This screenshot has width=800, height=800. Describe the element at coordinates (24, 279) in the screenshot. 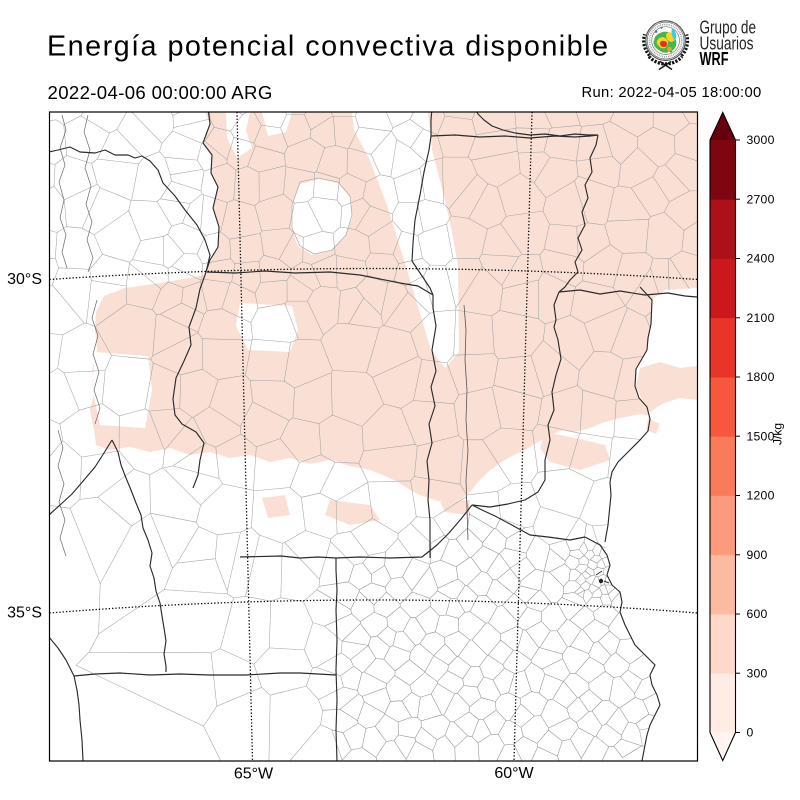

I see `svg-text: 30°S` at that location.